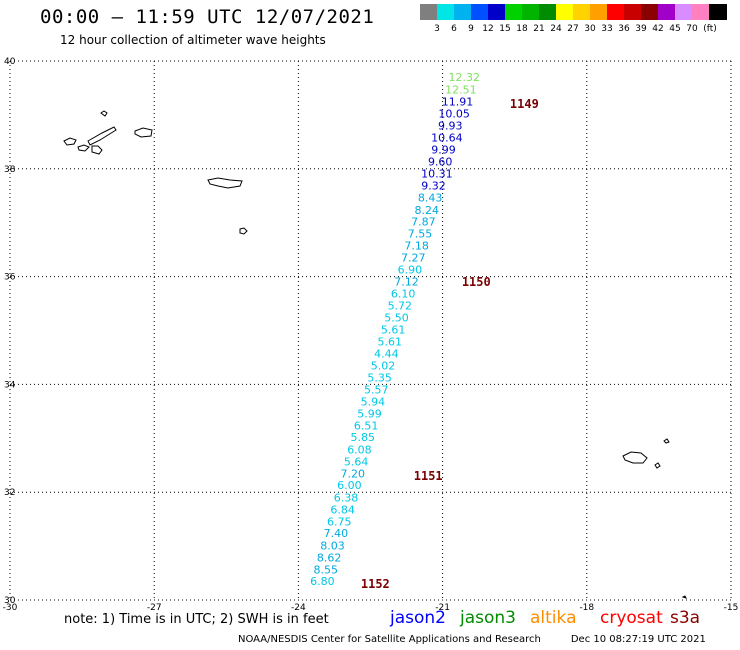 The width and height of the screenshot is (740, 650). Describe the element at coordinates (403, 293) in the screenshot. I see `wave-height-value: 6.10` at that location.